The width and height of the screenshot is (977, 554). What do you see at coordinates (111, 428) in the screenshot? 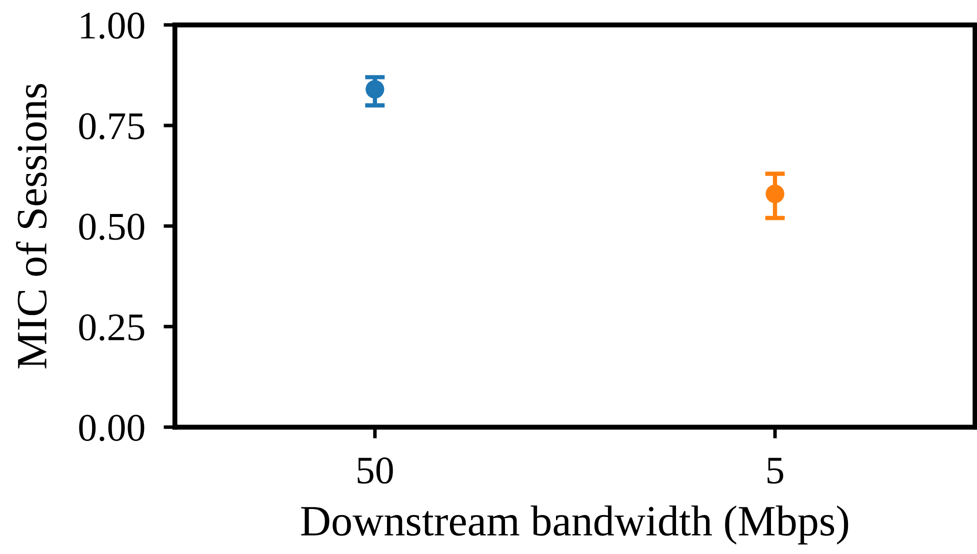
I see `y-tick-label: 0.00` at bounding box center [111, 428].